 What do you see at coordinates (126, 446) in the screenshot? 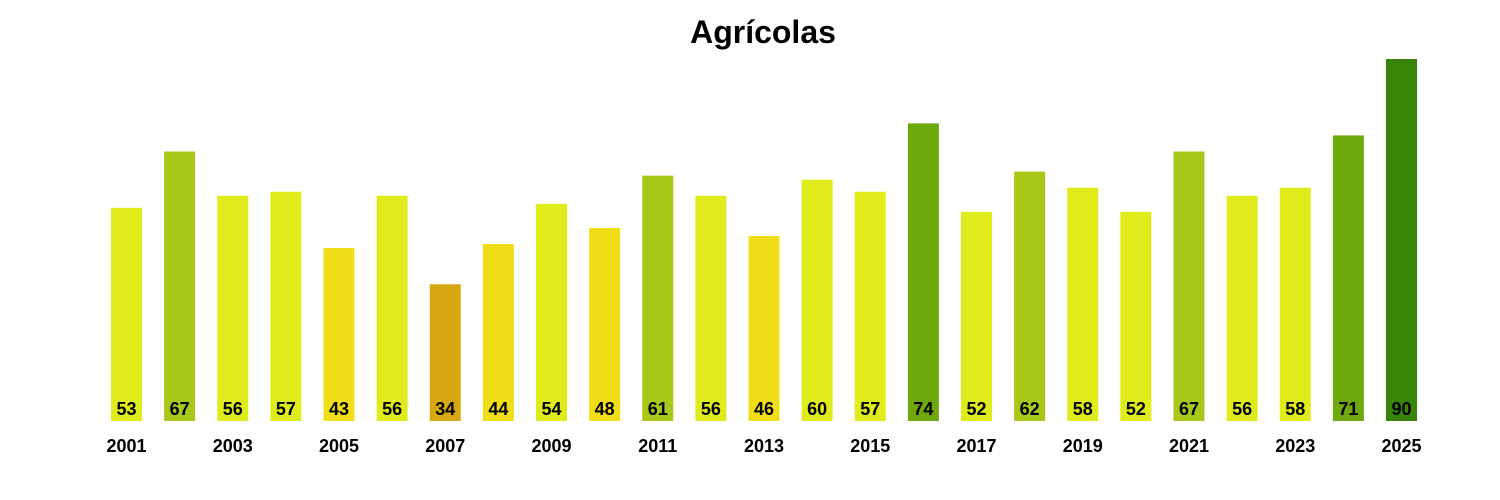
I see `x-tick-label: 2001` at bounding box center [126, 446].